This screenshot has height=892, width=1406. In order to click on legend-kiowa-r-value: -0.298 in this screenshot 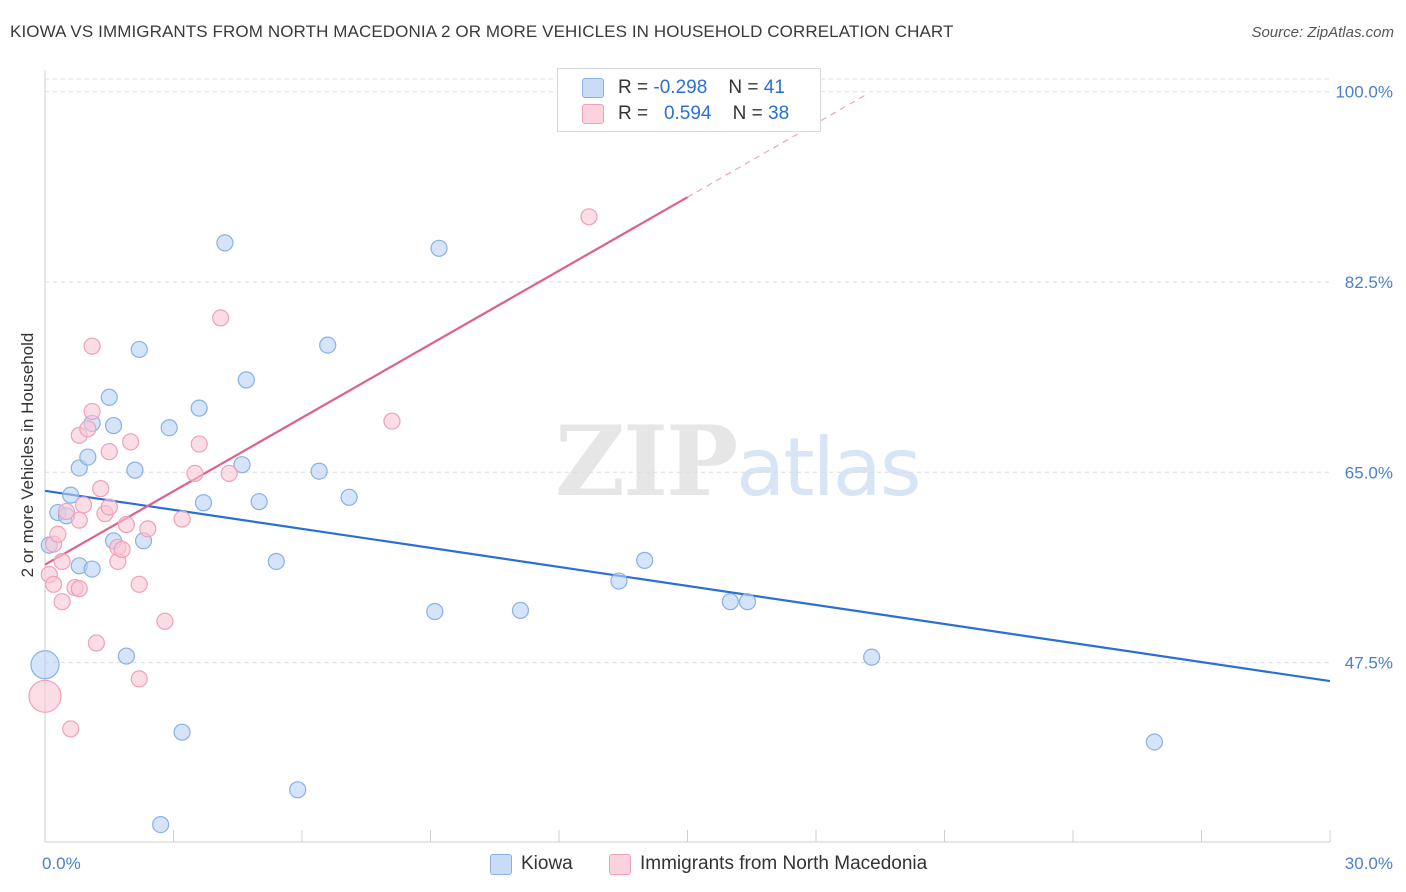, I will do `click(680, 87)`.